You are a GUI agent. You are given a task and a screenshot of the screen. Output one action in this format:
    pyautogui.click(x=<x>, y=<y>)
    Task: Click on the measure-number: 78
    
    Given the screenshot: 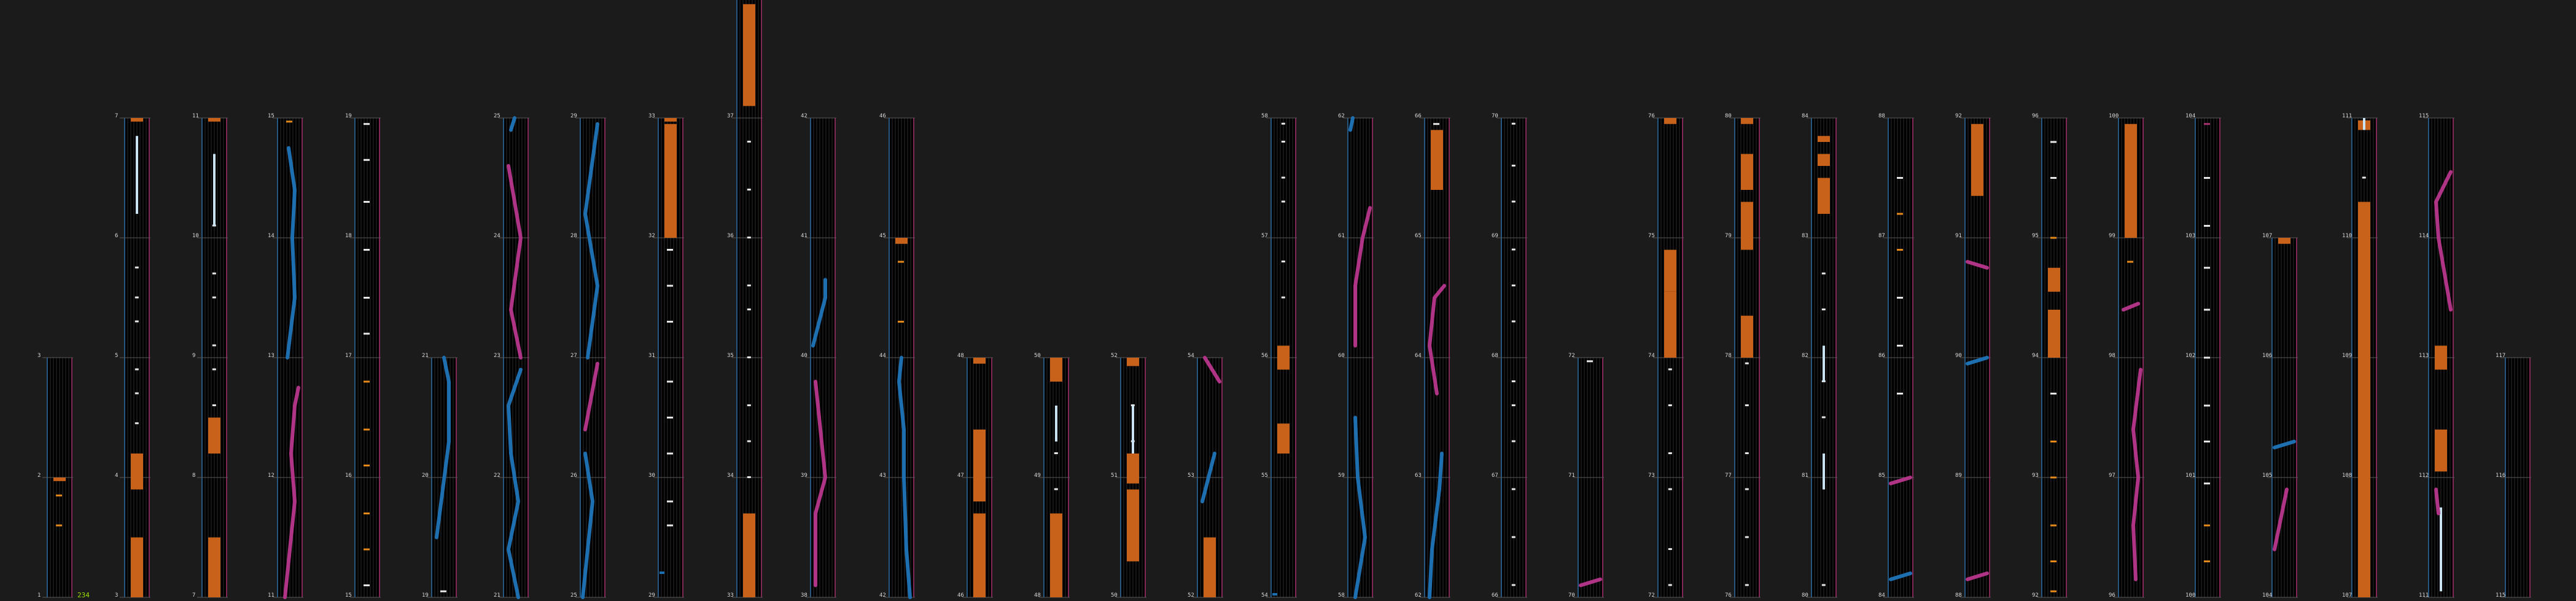 What is the action you would take?
    pyautogui.click(x=1728, y=356)
    